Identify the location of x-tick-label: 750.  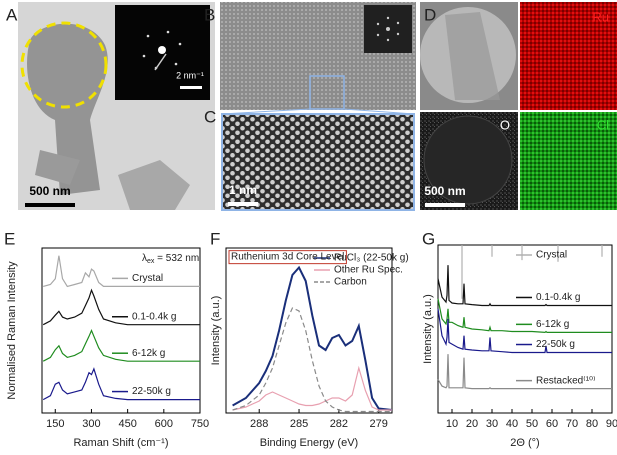
(200, 424).